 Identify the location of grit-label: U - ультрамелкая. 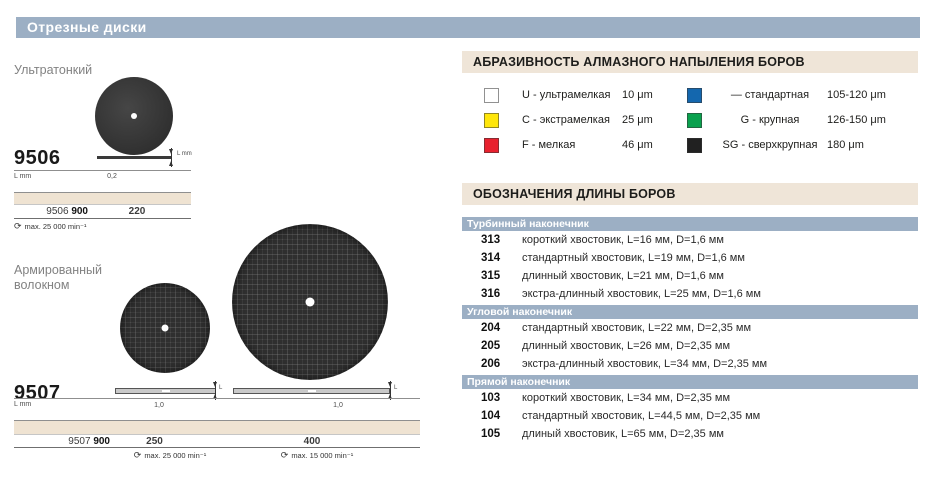
(566, 95).